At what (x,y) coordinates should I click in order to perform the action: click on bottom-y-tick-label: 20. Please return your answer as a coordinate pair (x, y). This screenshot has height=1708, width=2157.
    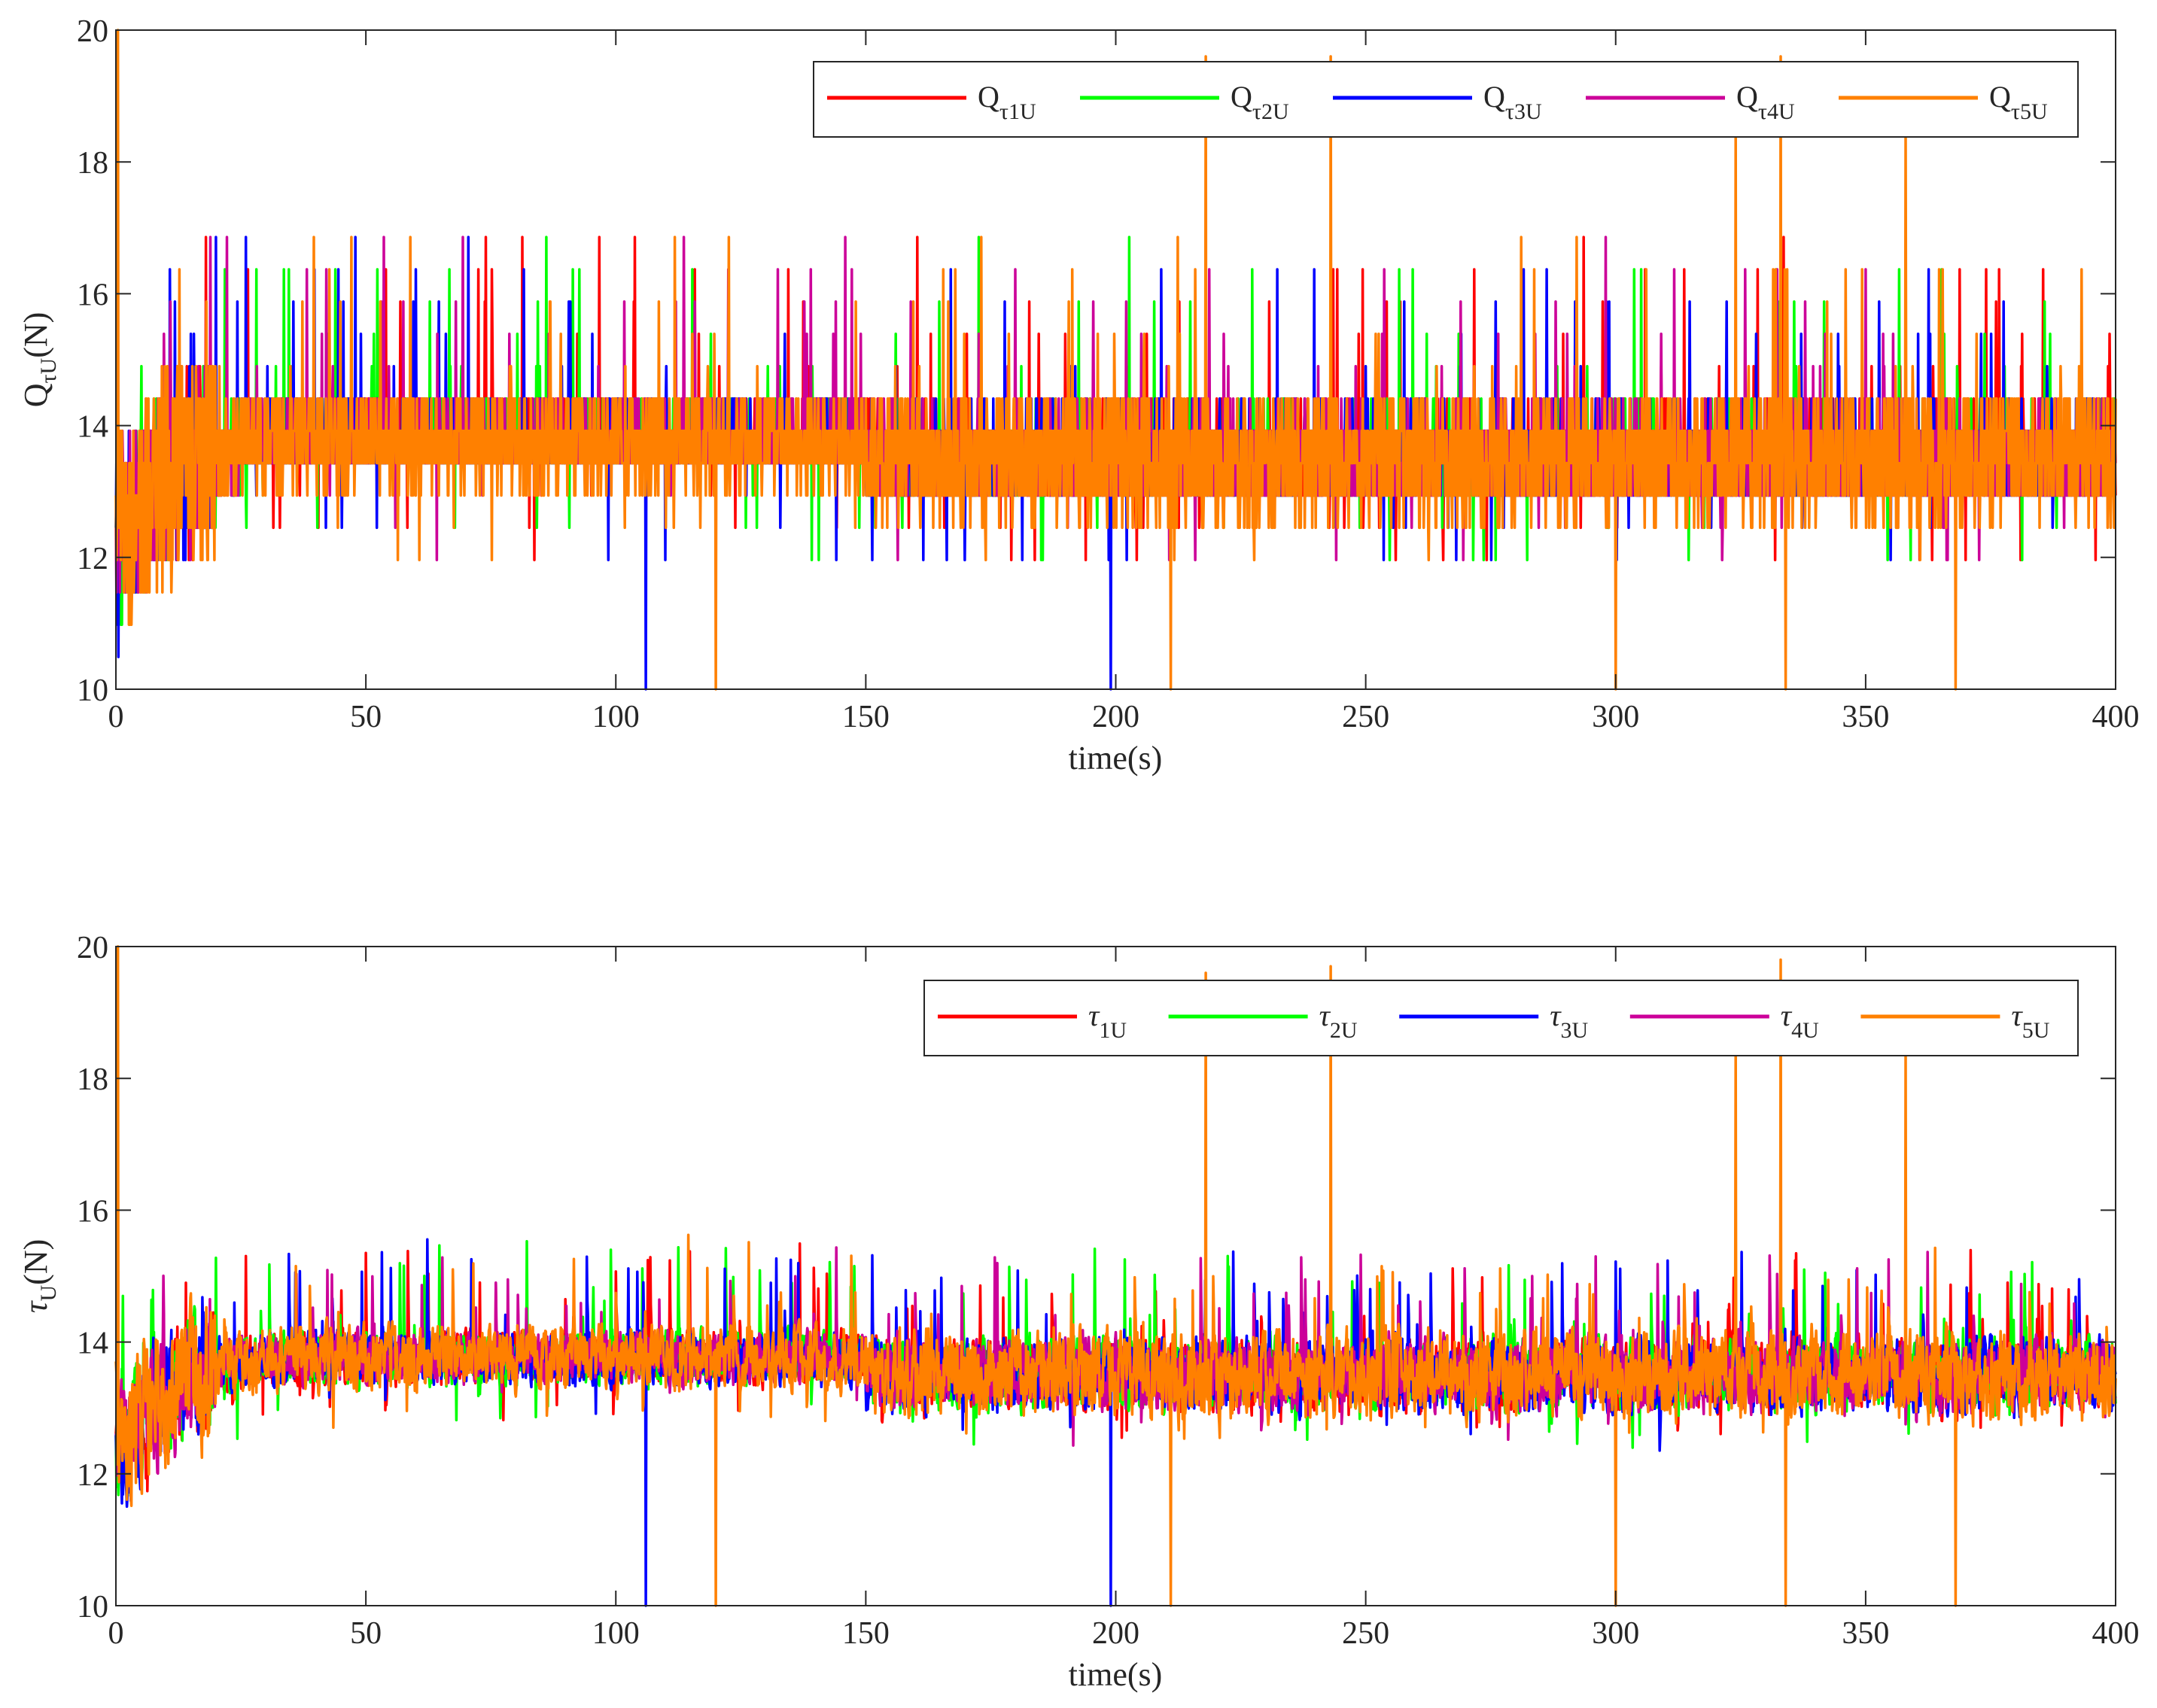
    Looking at the image, I should click on (92, 948).